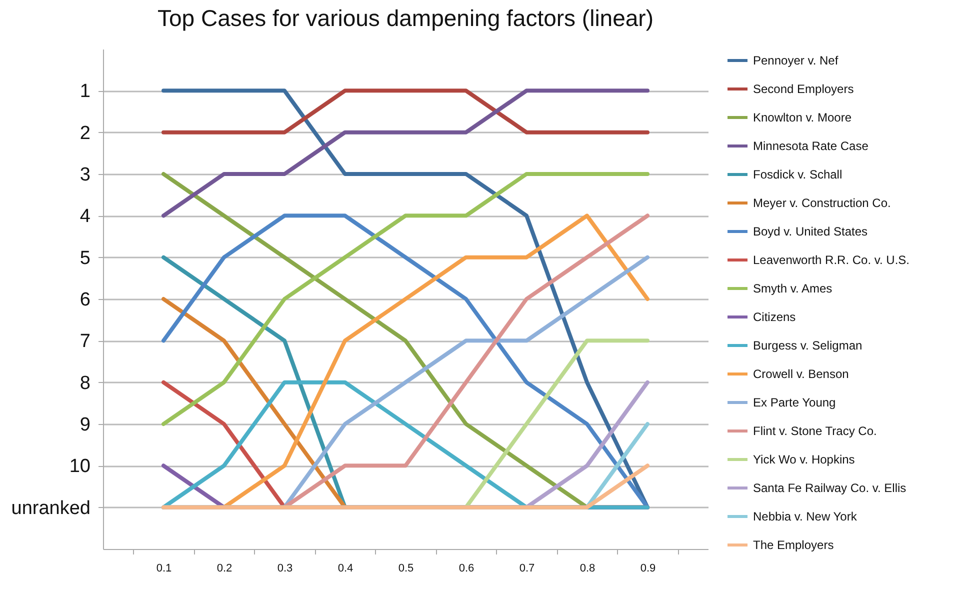  What do you see at coordinates (405, 18) in the screenshot?
I see `chart-title: Top Cases for various dampening factors (linear)` at bounding box center [405, 18].